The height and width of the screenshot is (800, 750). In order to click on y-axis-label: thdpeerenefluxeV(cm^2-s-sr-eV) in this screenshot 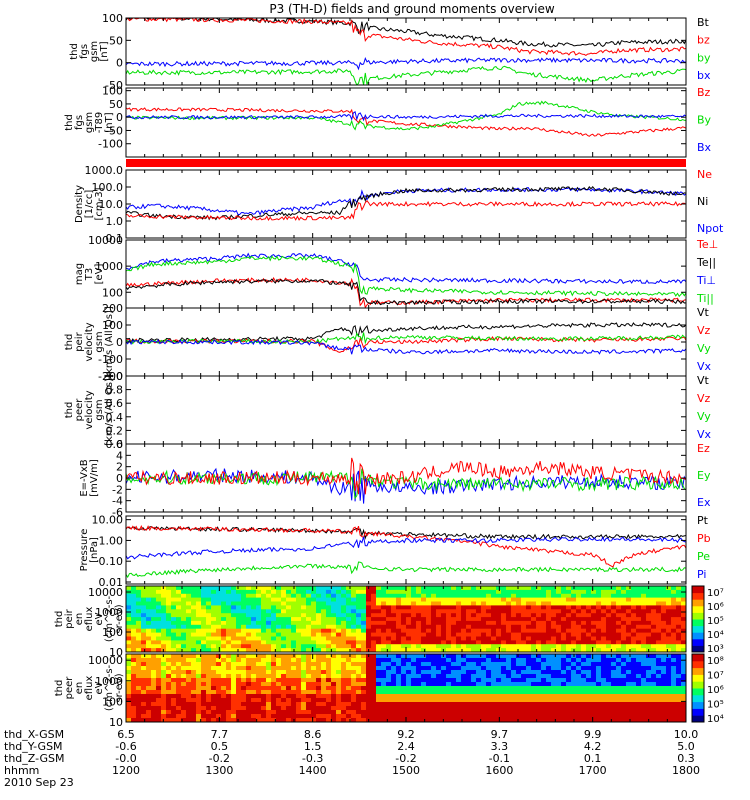, I will do `click(89, 687)`.